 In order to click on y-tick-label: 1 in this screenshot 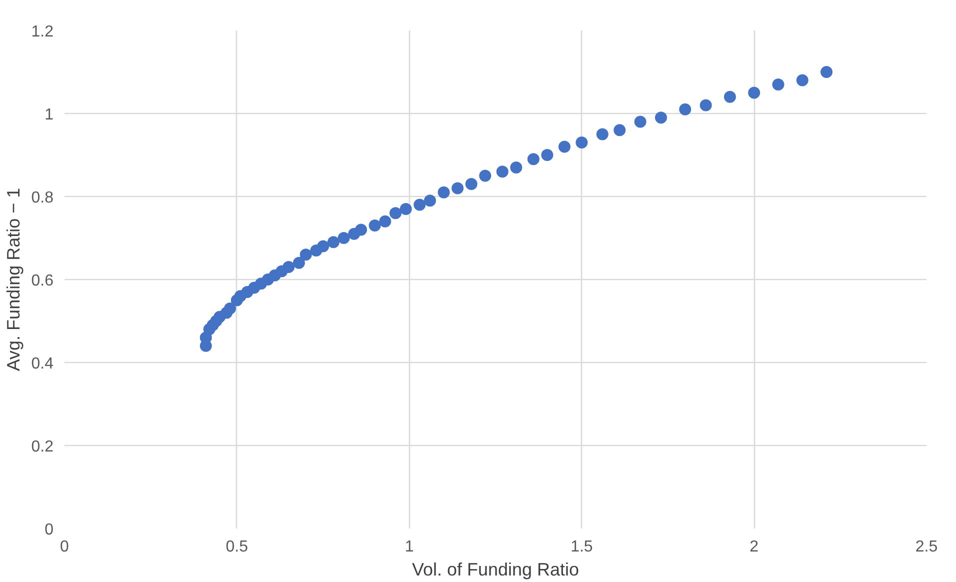, I will do `click(49, 115)`.